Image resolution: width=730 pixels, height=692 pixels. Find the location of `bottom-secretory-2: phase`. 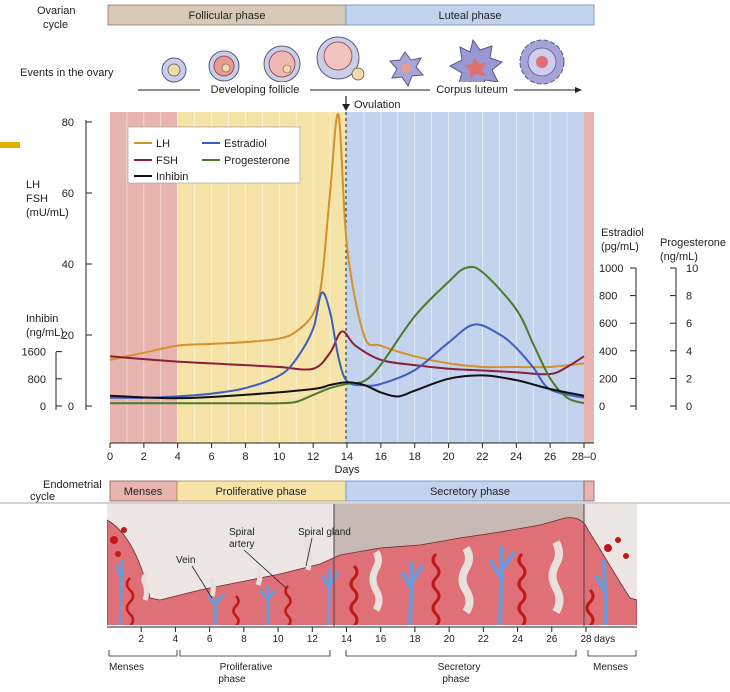

bottom-secretory-2: phase is located at coordinates (456, 679).